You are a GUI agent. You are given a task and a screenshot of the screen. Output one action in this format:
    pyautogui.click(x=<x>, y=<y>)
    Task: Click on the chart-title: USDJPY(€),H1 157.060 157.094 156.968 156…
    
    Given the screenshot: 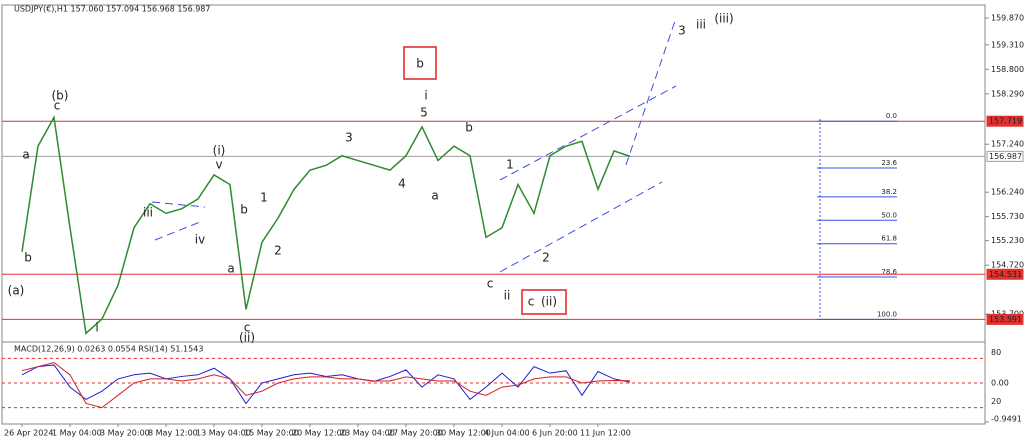 What is the action you would take?
    pyautogui.click(x=112, y=9)
    